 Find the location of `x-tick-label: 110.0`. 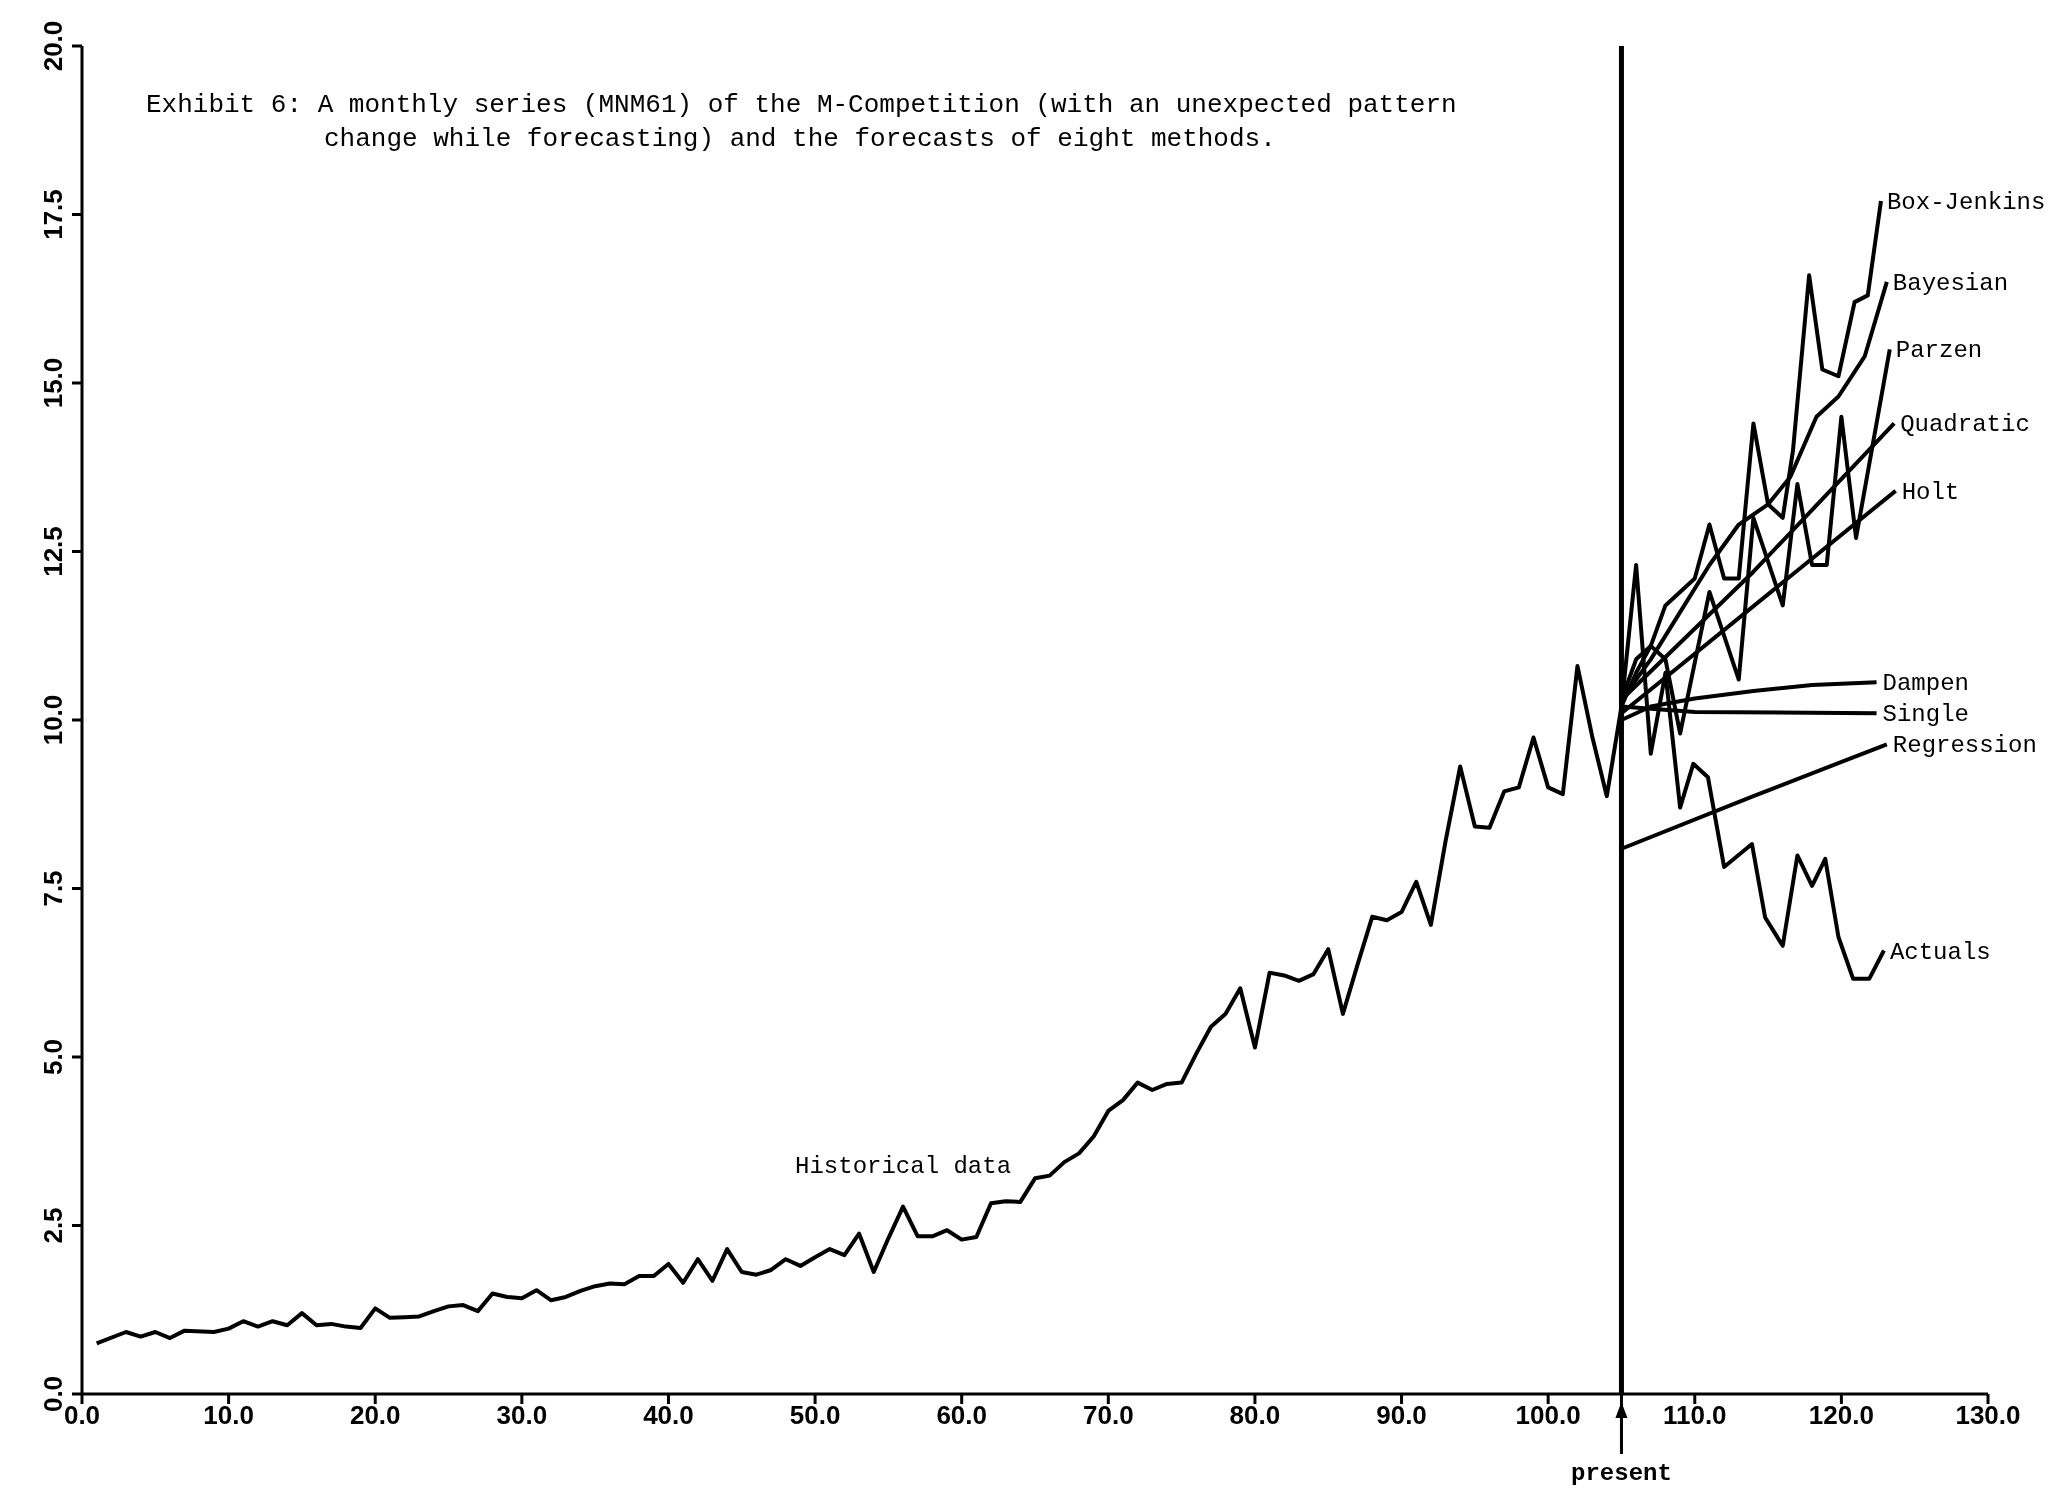

x-tick-label: 110.0 is located at coordinates (1694, 1415).